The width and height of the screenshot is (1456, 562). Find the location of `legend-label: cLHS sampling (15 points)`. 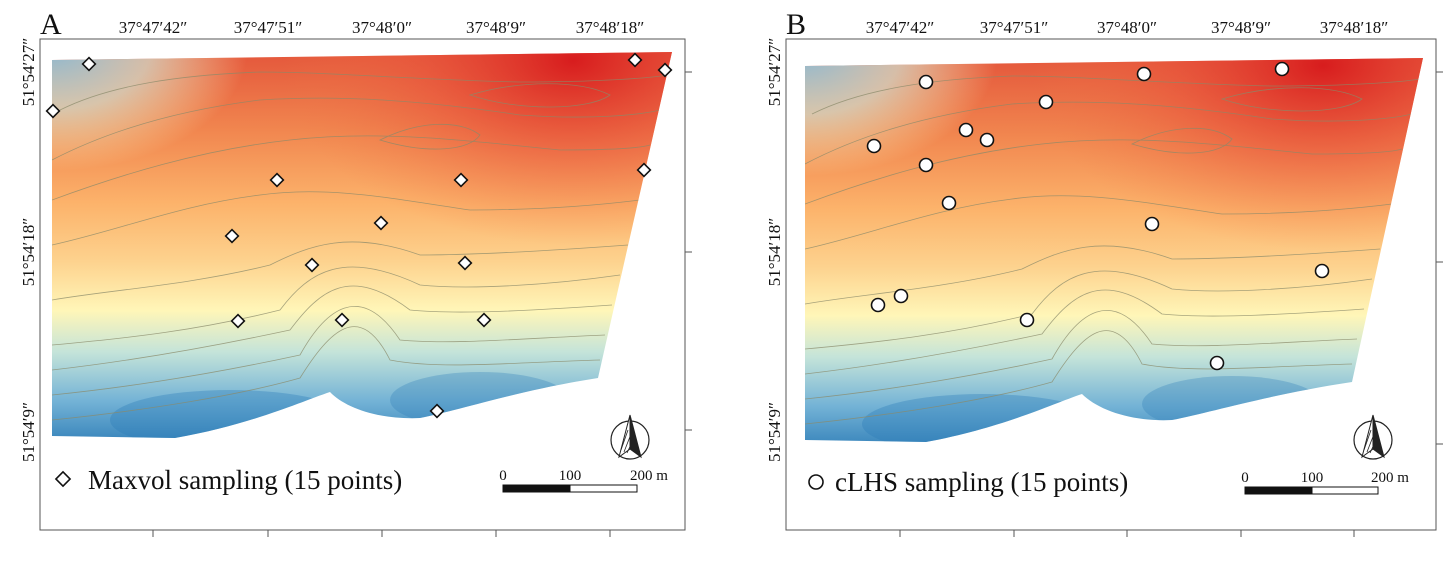

legend-label: cLHS sampling (15 points) is located at coordinates (981, 482).